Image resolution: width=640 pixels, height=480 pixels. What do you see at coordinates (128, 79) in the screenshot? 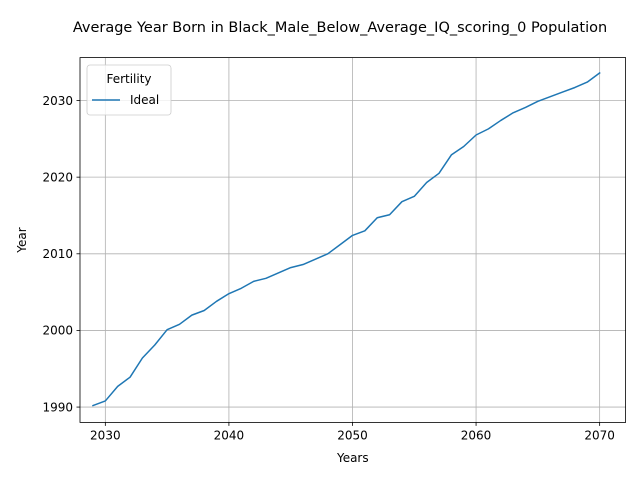
I see `legend-title: Fertility` at bounding box center [128, 79].